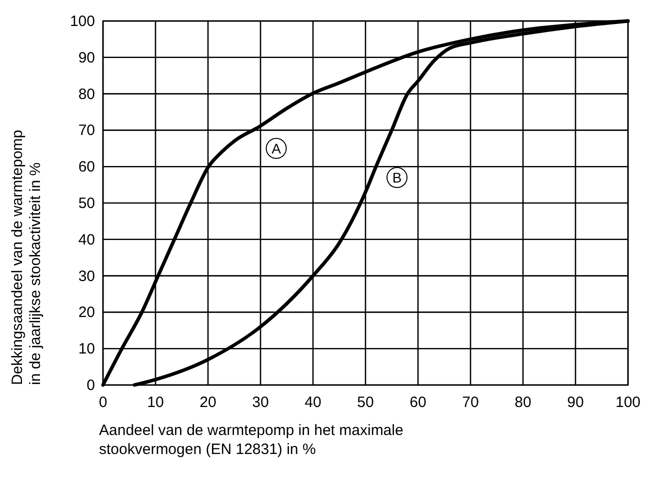 This screenshot has width=655, height=493. I want to click on x-tick-label: 30, so click(260, 402).